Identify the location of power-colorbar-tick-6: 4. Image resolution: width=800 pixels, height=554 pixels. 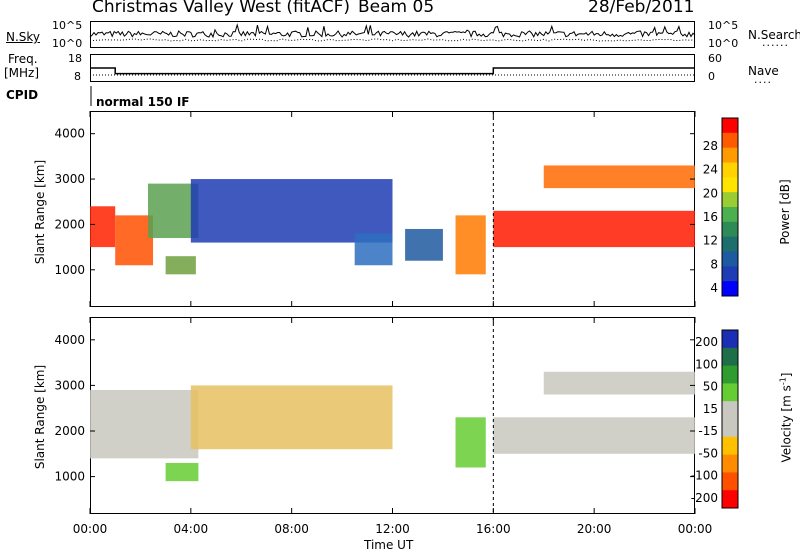
(714, 288).